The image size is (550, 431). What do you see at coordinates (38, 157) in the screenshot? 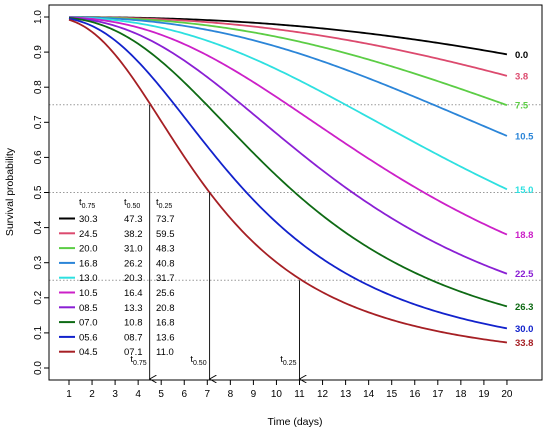
I see `y-tick-label: 0.6` at bounding box center [38, 157].